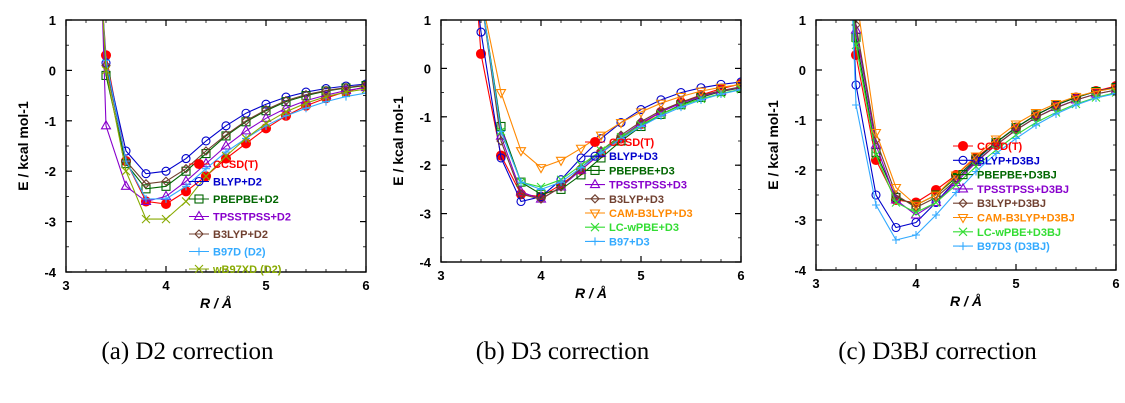 Image resolution: width=1125 pixels, height=403 pixels. Describe the element at coordinates (633, 157) in the screenshot. I see `legend-label: BLYP+D3` at that location.